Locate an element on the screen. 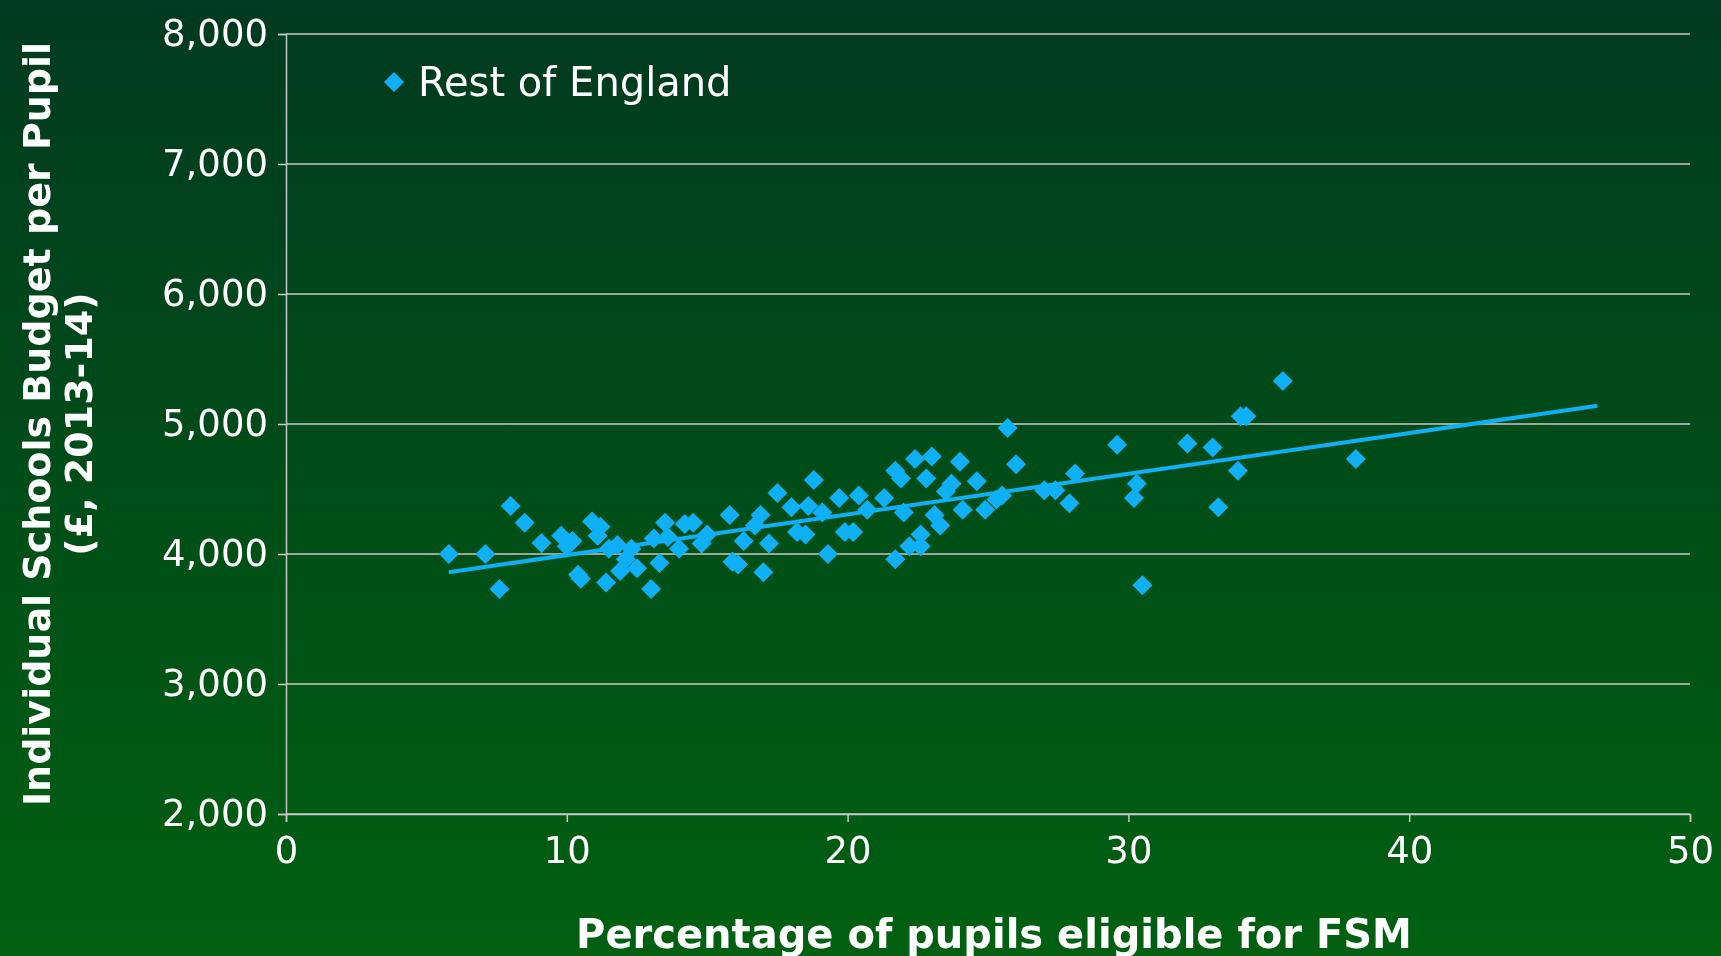  y-axis-title: Individual Schools Budget per Pupil (£, 2013-14) is located at coordinates (58, 424).